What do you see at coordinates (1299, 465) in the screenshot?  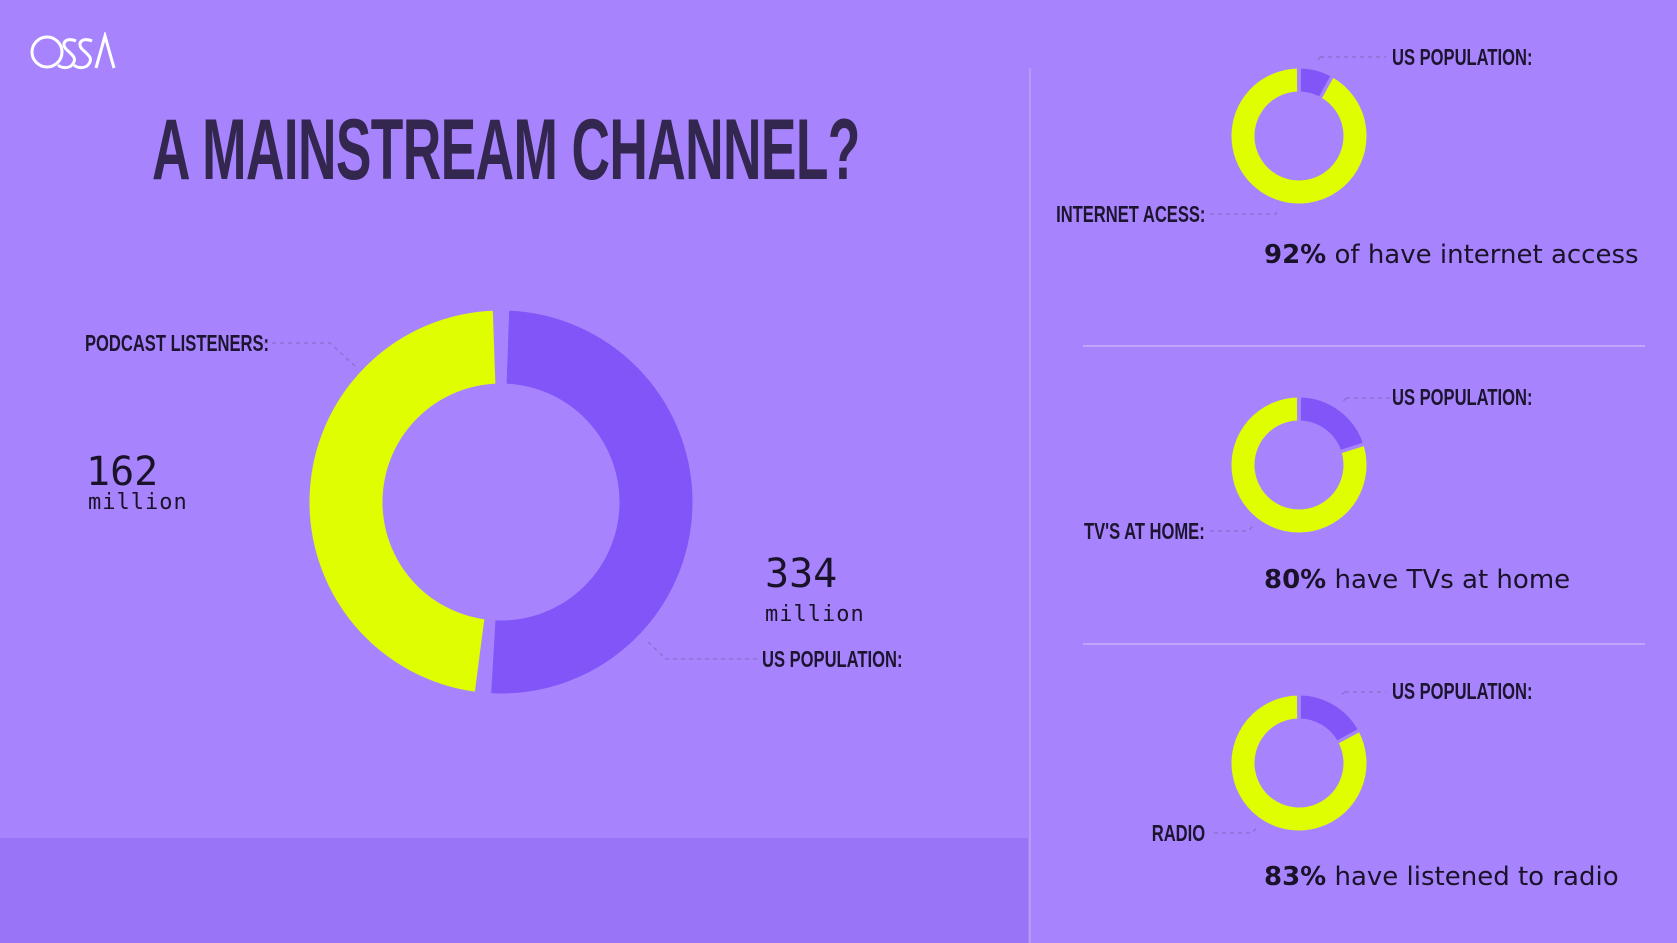 I see `tv-donut-share` at bounding box center [1299, 465].